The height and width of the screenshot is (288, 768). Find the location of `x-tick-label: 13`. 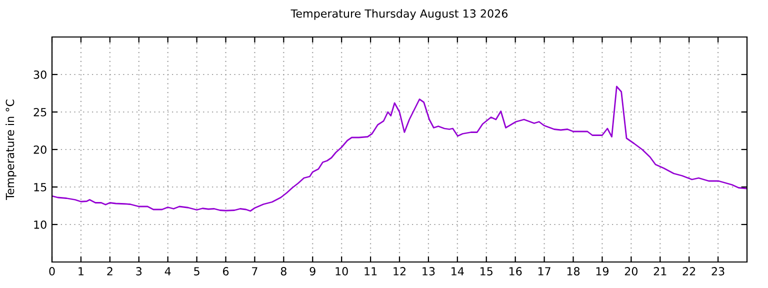

x-tick-label: 13 is located at coordinates (428, 271).